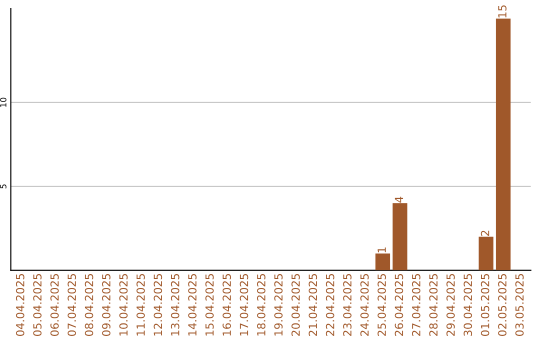 The width and height of the screenshot is (540, 340). I want to click on x-tick-label: 14.04.2025, so click(192, 305).